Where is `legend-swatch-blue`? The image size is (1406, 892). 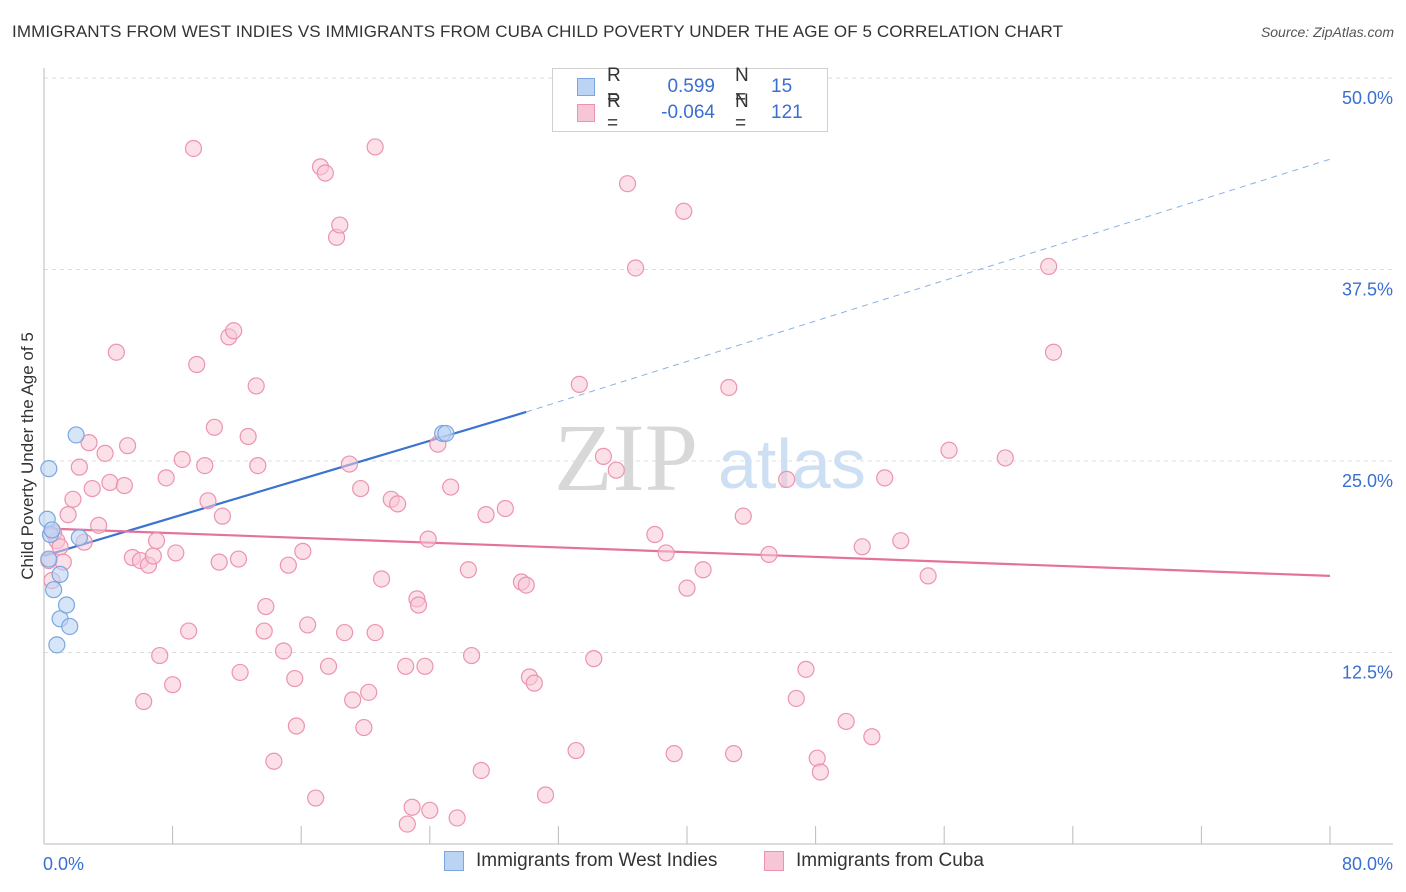
legend-swatch-blue is located at coordinates (586, 87).